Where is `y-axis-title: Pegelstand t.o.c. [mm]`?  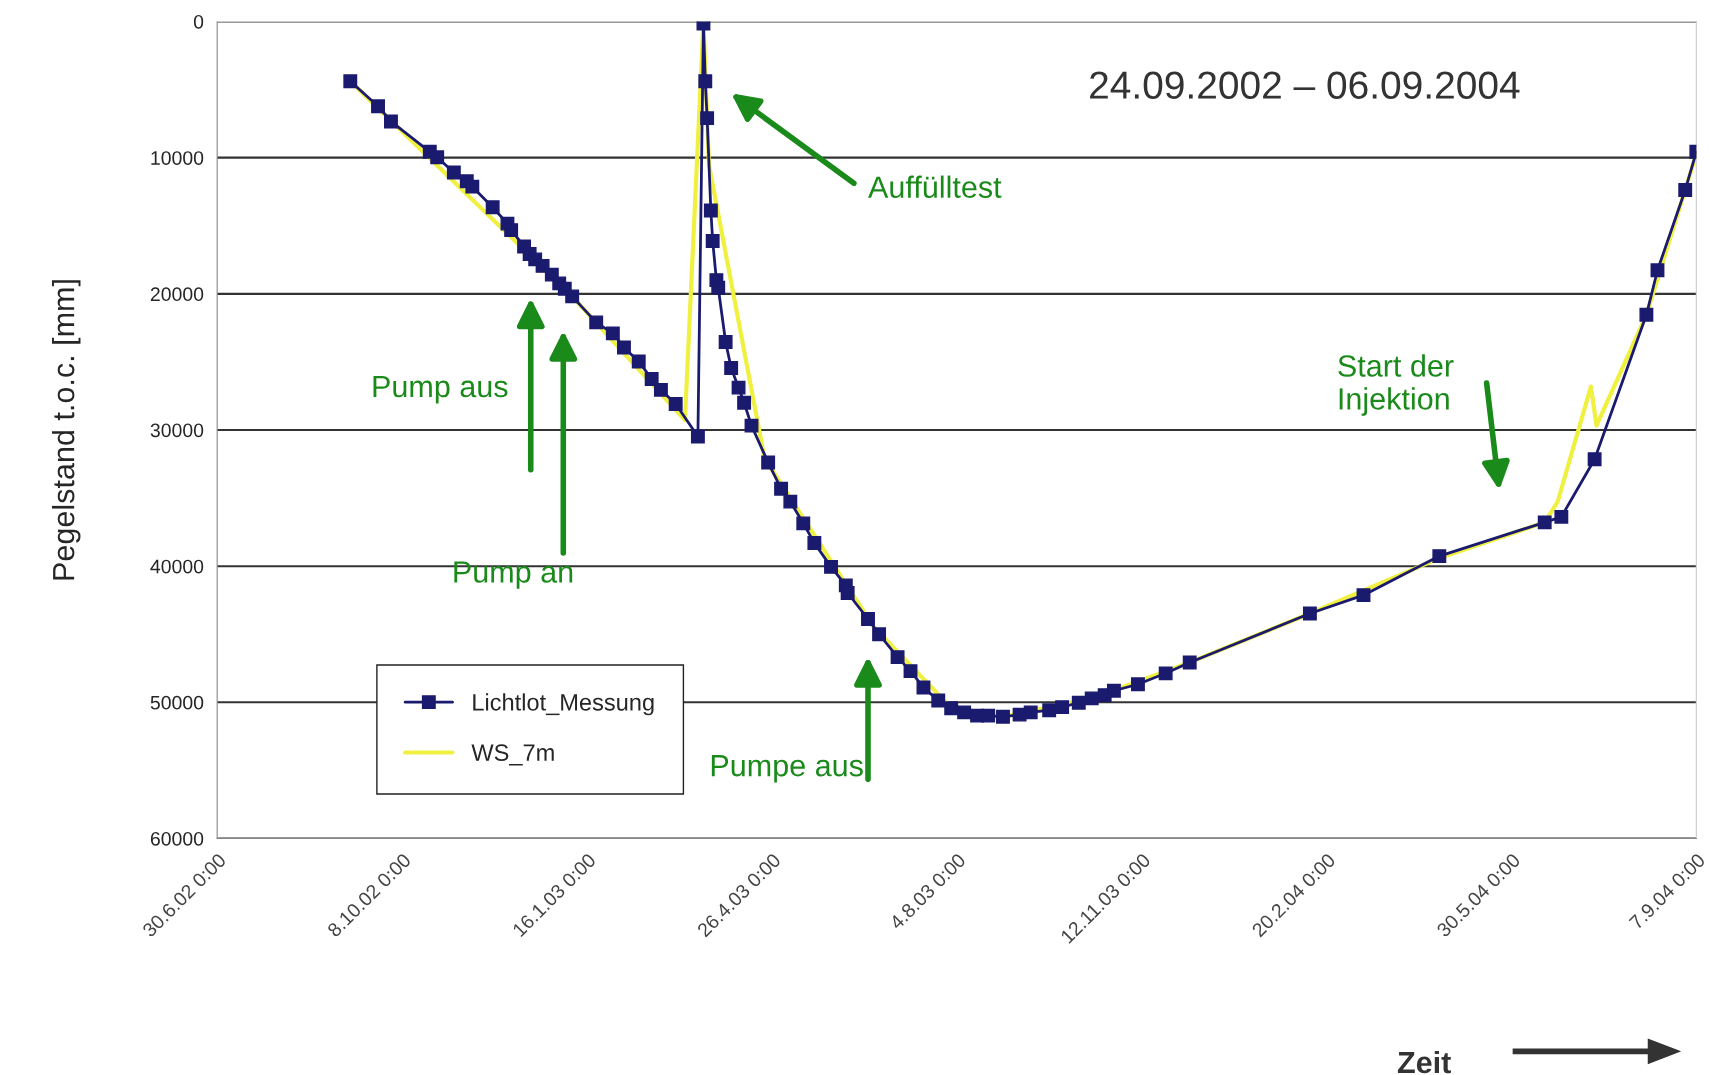 y-axis-title: Pegelstand t.o.c. [mm] is located at coordinates (66, 430).